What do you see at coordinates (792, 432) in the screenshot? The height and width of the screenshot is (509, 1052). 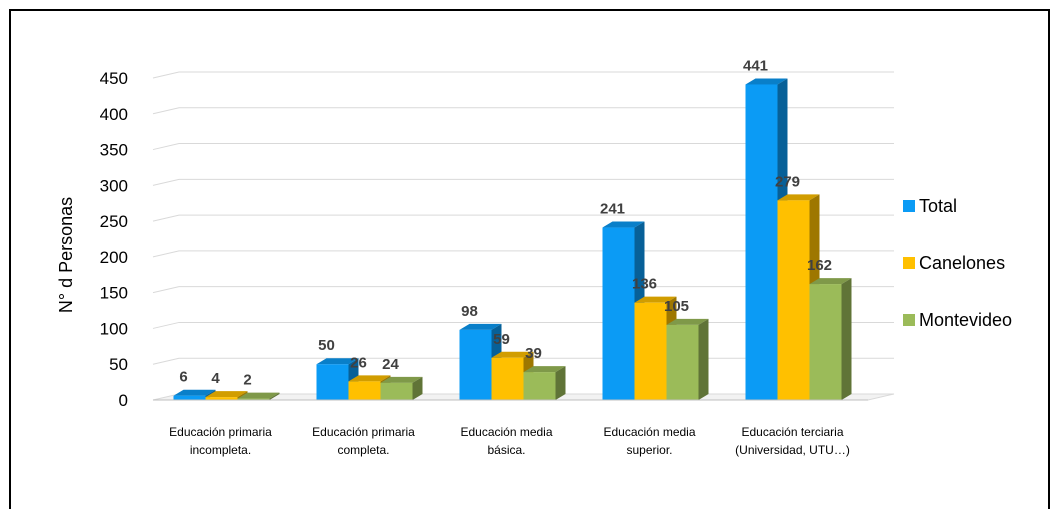 I see `x-tick-label: Educación terciaria` at bounding box center [792, 432].